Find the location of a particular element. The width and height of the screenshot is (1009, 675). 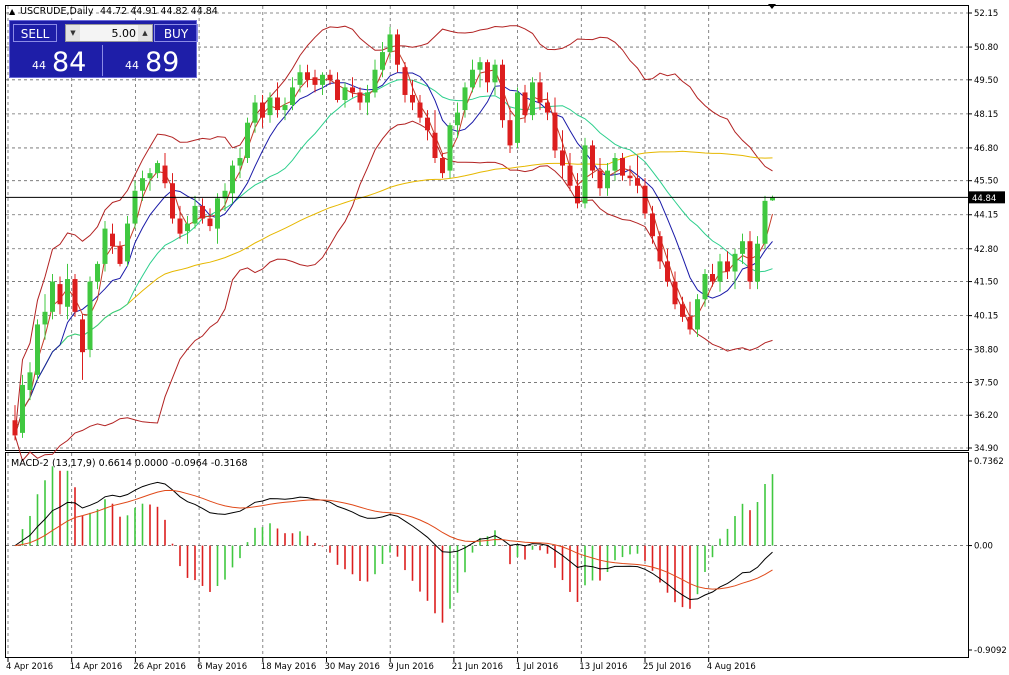

buy-button: BUY is located at coordinates (176, 33).